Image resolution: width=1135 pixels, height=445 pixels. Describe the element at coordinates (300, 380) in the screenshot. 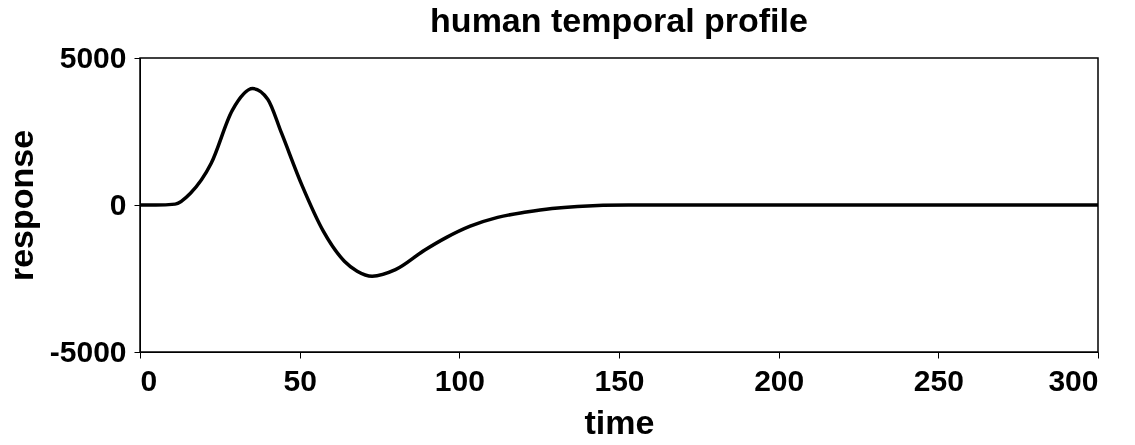

I see `x-tick-label: 50` at that location.